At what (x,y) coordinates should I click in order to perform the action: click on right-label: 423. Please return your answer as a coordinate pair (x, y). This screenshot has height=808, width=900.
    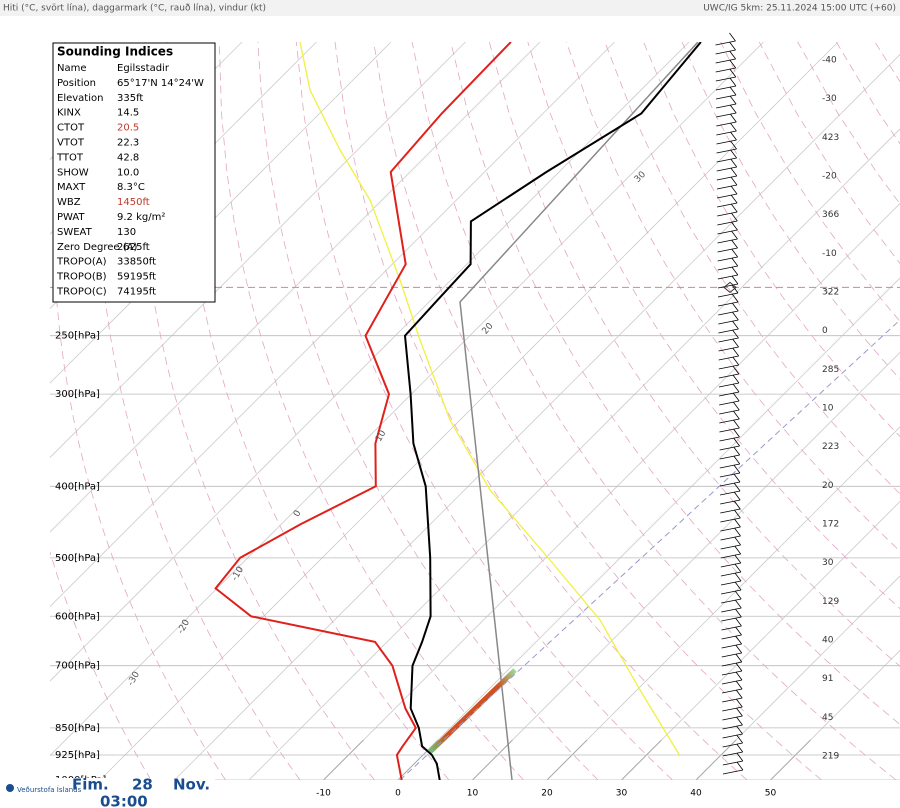
    Looking at the image, I should click on (830, 138).